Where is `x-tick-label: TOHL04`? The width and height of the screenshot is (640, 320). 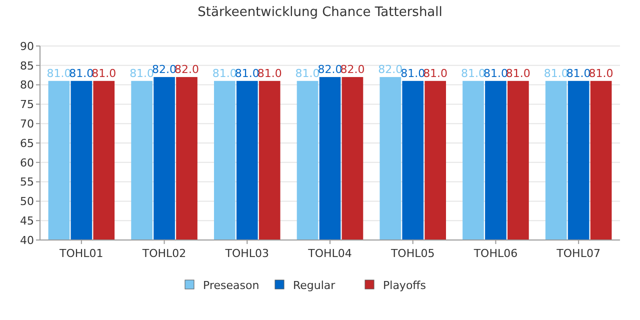 x-tick-label: TOHL04 is located at coordinates (329, 253).